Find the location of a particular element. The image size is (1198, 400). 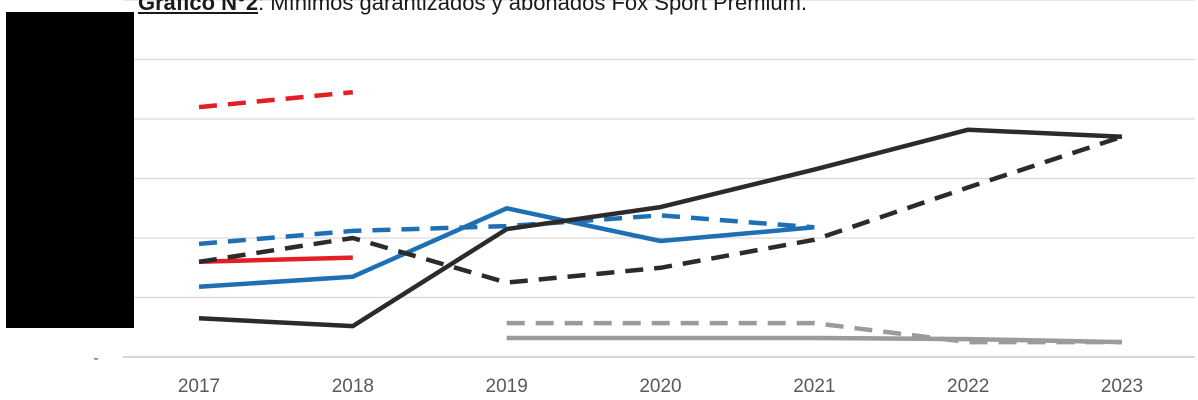

x-tick-label: 2023 is located at coordinates (1122, 386).